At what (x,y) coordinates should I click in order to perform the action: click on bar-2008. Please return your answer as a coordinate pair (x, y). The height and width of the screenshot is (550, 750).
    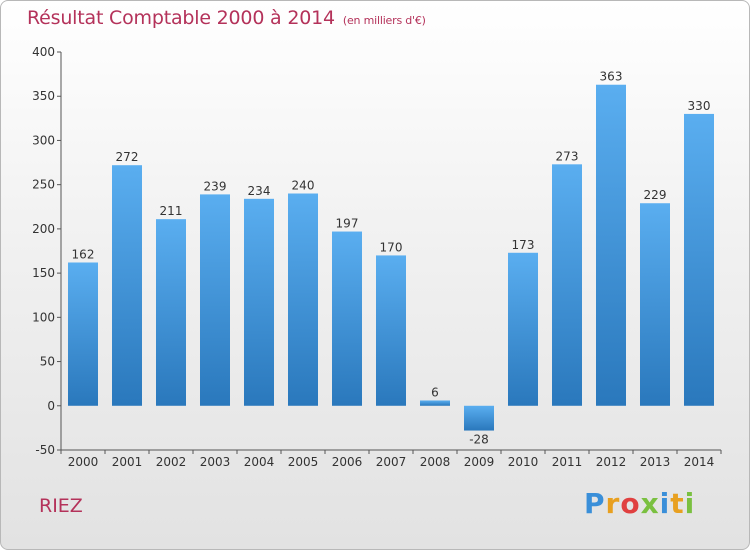
    Looking at the image, I should click on (435, 403).